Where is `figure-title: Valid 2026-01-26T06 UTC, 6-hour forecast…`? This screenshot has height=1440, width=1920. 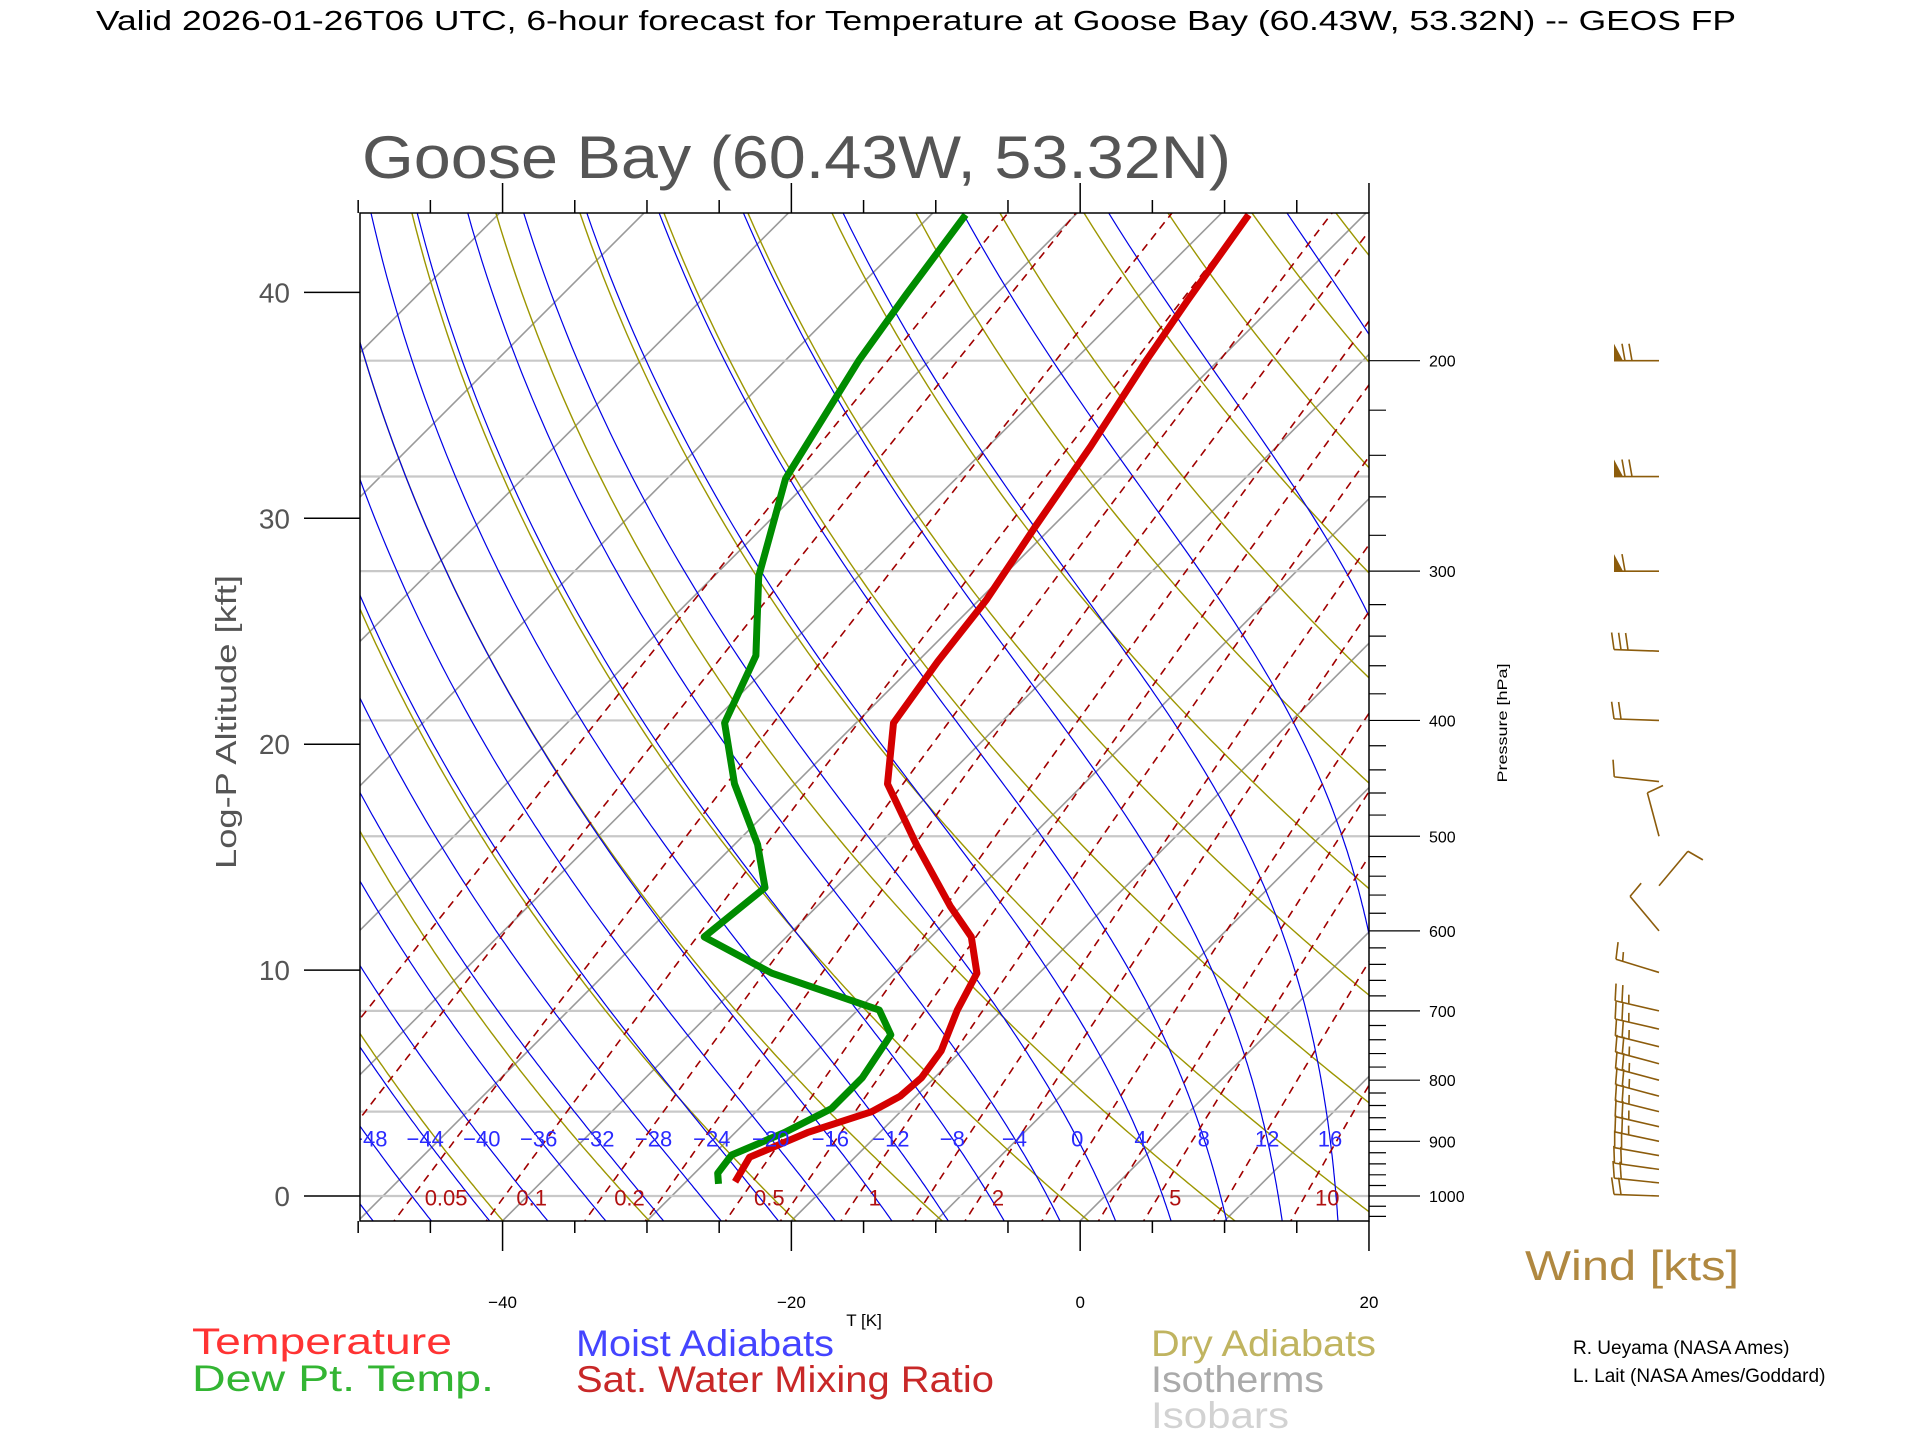
figure-title: Valid 2026-01-26T06 UTC, 6-hour forecast… is located at coordinates (916, 20).